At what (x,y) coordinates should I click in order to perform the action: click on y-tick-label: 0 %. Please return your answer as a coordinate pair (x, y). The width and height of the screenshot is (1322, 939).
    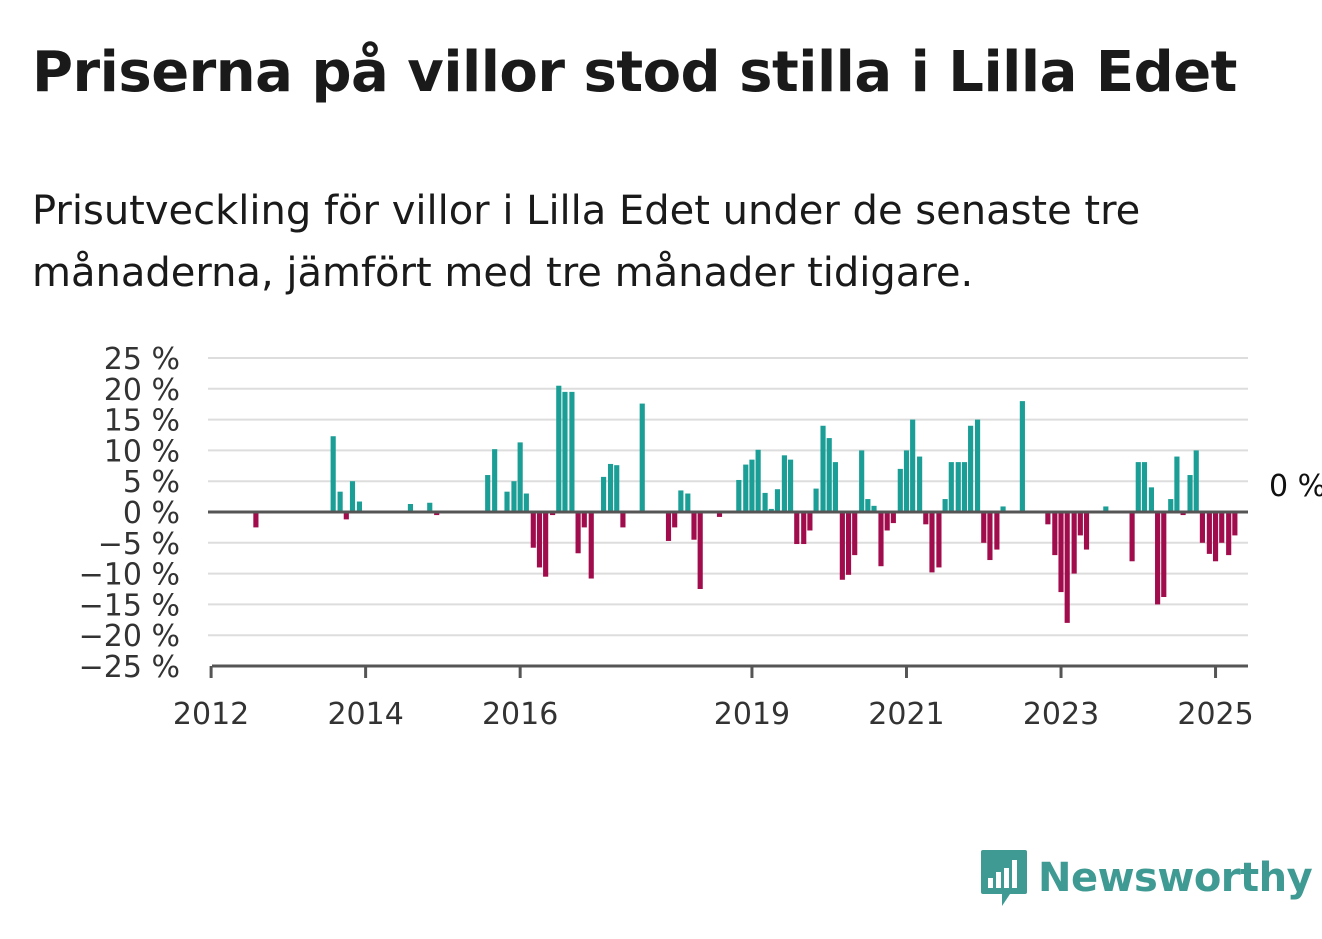
    Looking at the image, I should click on (151, 513).